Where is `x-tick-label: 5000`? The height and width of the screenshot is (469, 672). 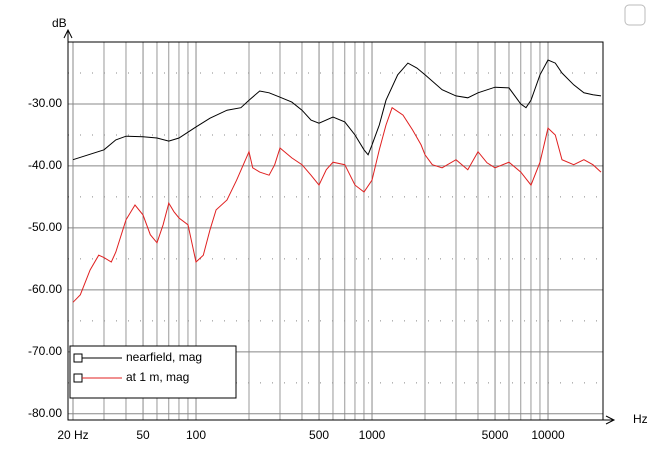 x-tick-label: 5000 is located at coordinates (495, 435).